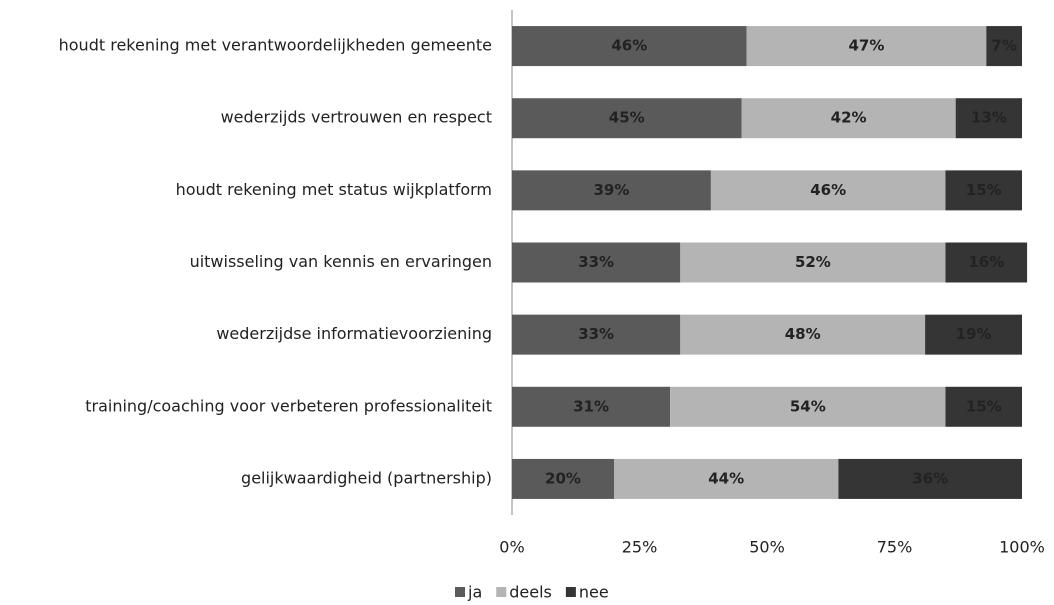  I want to click on x-tick-label: 25%, so click(640, 547).